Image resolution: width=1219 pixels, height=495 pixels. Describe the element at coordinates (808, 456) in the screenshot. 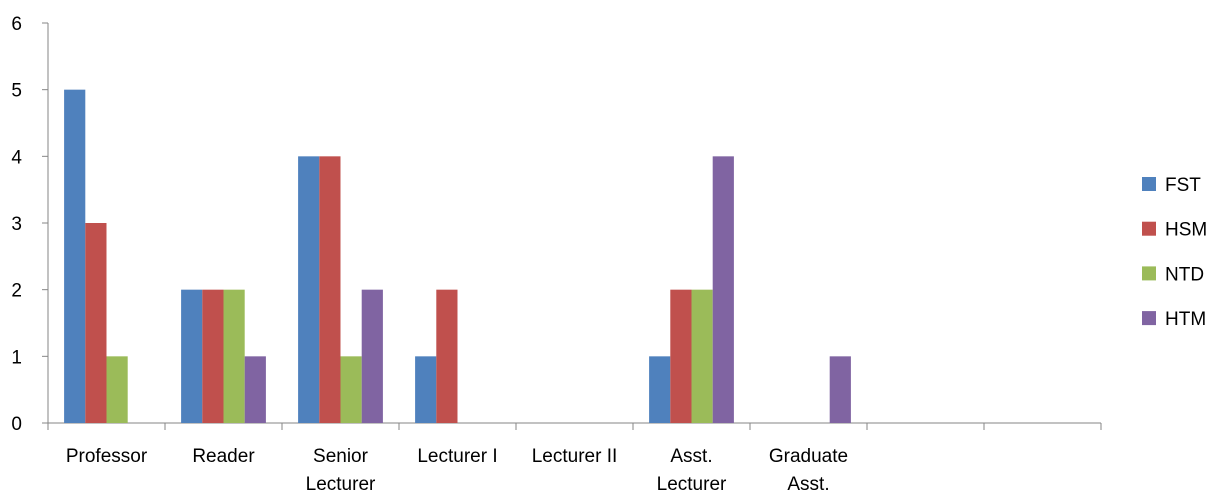

I see `x-tick-label: Graduate` at that location.